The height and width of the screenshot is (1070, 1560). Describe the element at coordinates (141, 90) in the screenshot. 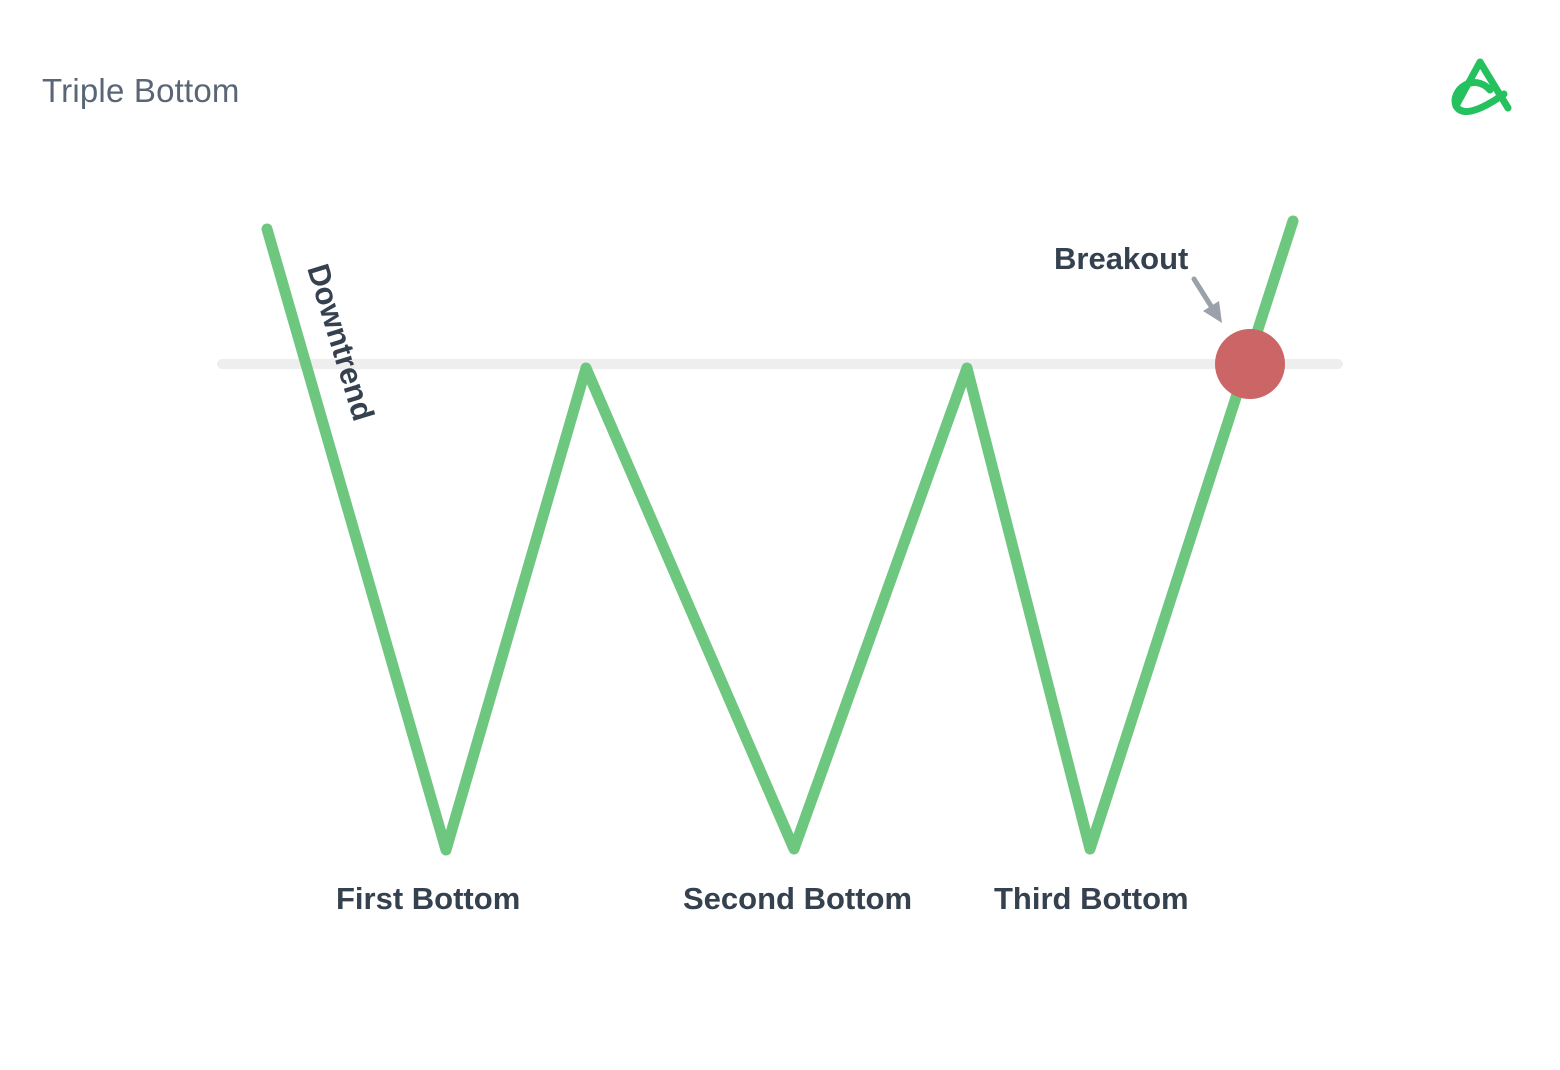

I see `diagram-title: Triple Bottom` at that location.